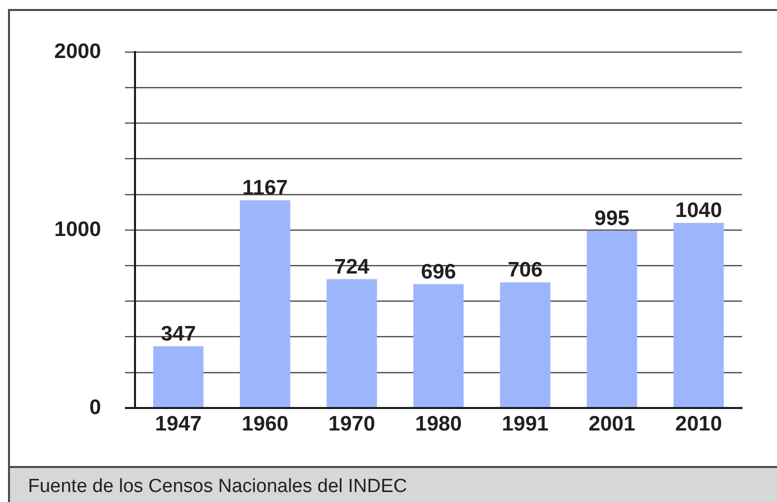  What do you see at coordinates (352, 424) in the screenshot?
I see `x-tick-label: 1970` at bounding box center [352, 424].